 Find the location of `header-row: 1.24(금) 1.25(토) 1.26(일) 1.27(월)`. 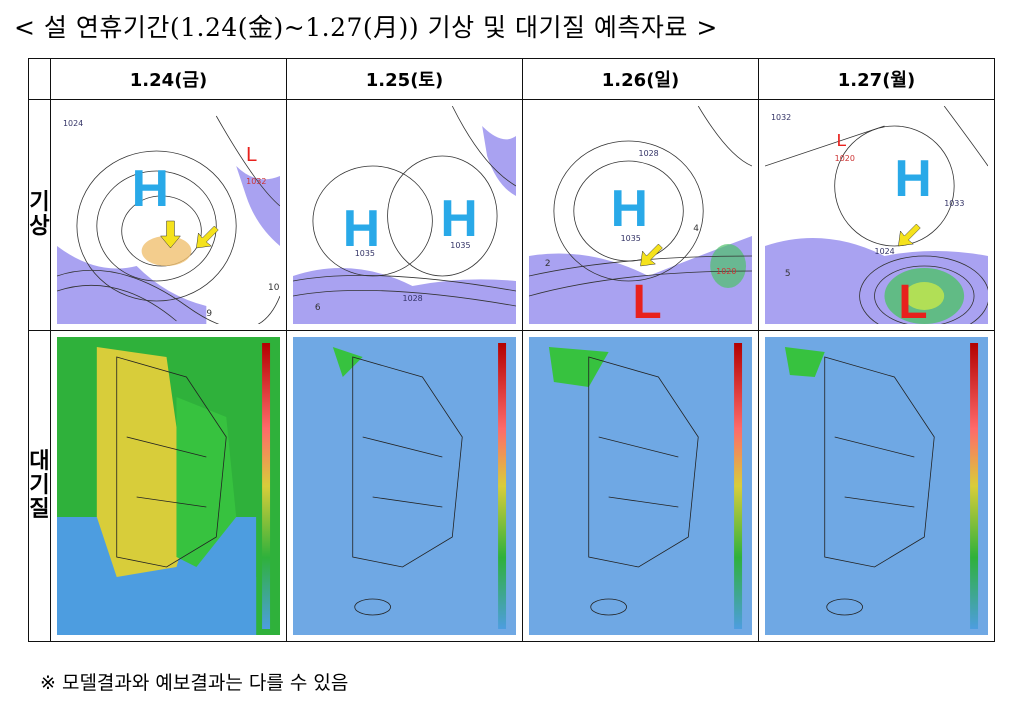

header-row: 1.24(금) 1.25(토) 1.26(일) 1.27(월) is located at coordinates (511, 79).